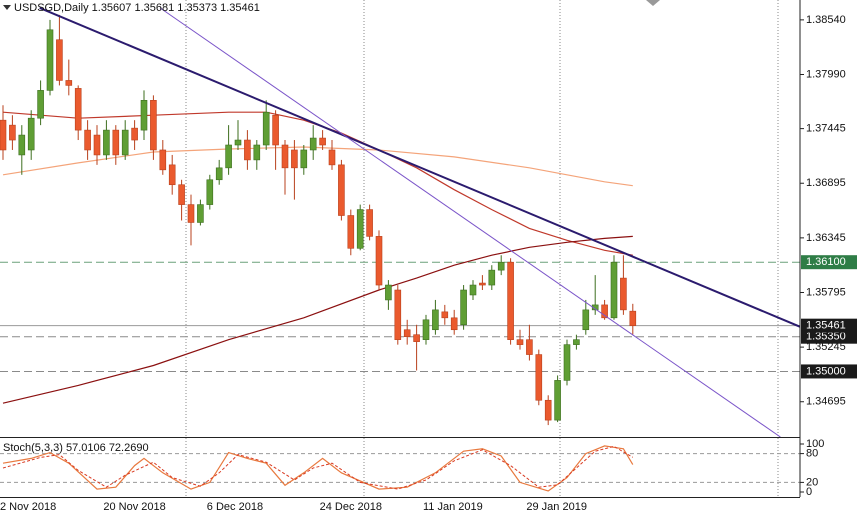  I want to click on stoch-signal, so click(318, 467).